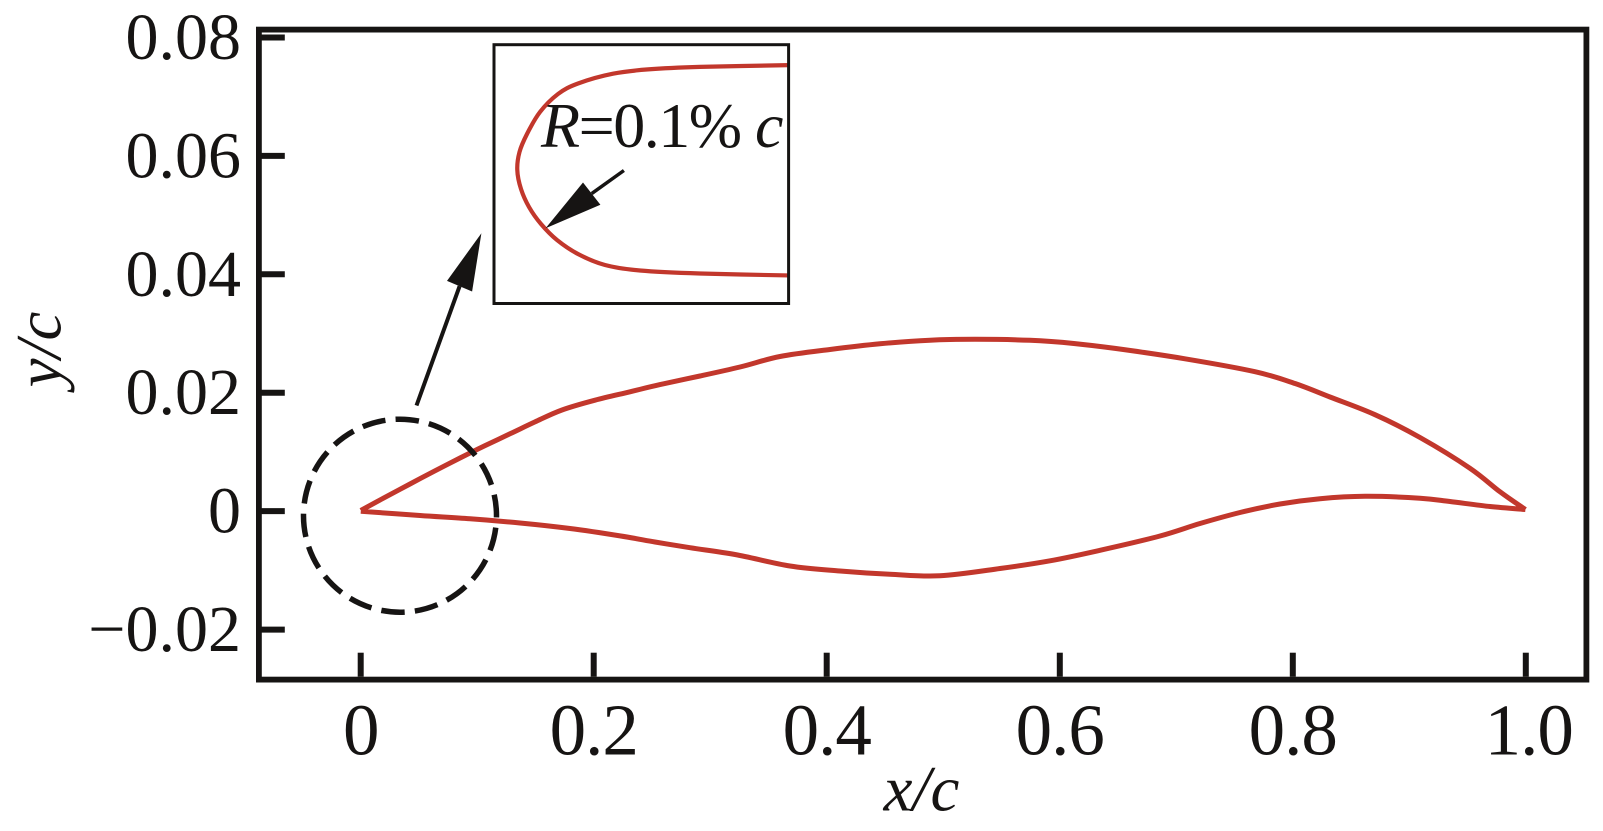 The height and width of the screenshot is (831, 1603). What do you see at coordinates (1529, 730) in the screenshot?
I see `svg-text: 1.0` at bounding box center [1529, 730].